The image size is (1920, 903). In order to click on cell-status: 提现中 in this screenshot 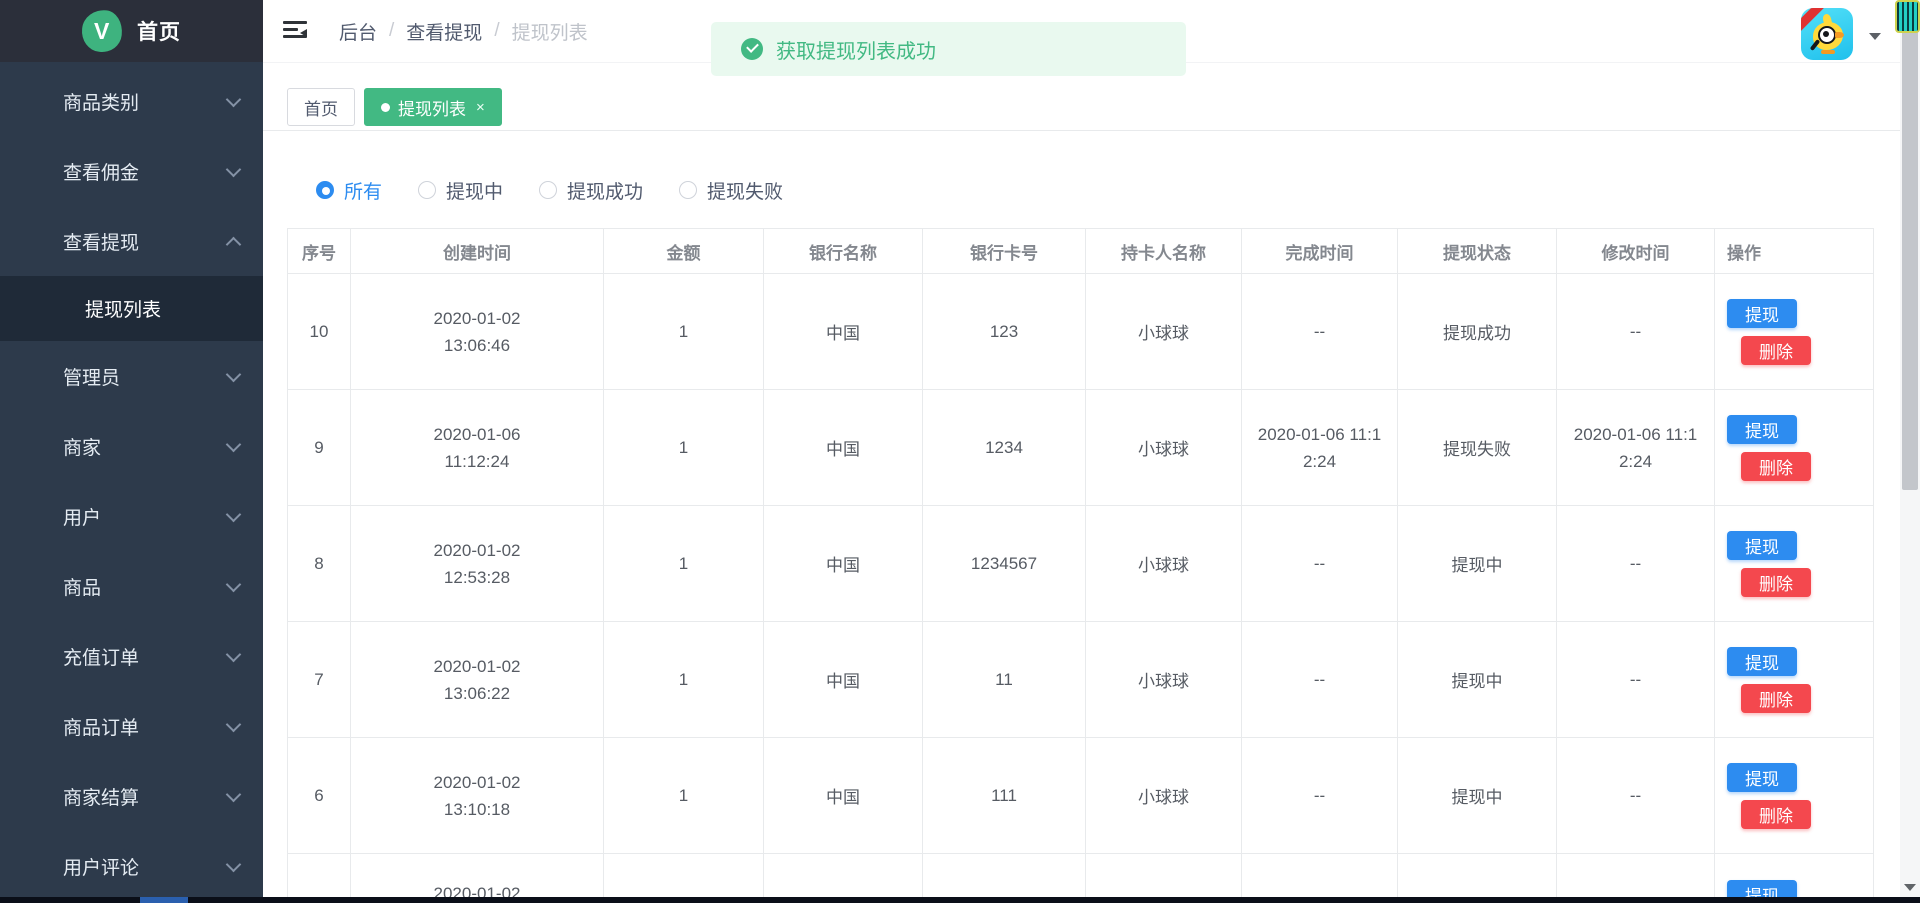, I will do `click(1477, 796)`.